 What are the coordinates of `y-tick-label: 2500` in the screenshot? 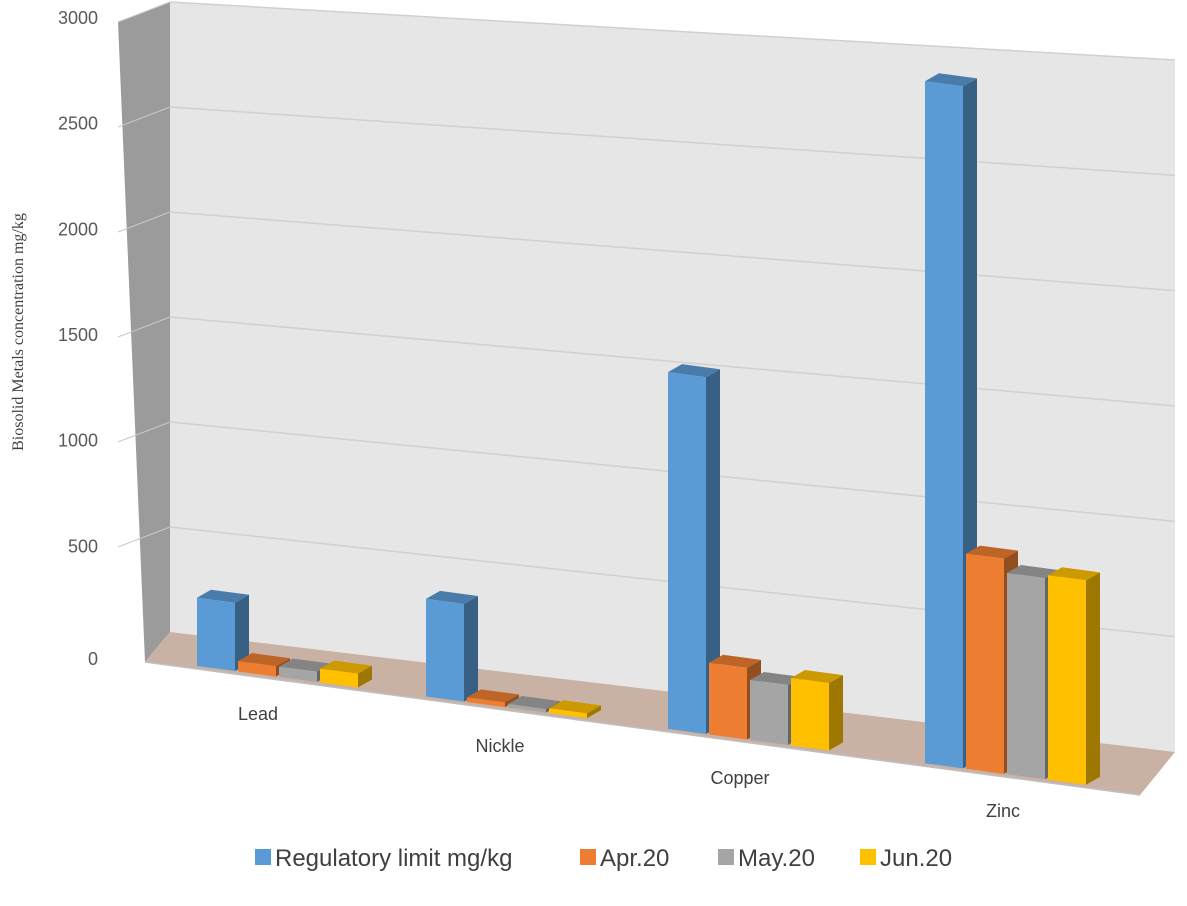 It's located at (78, 124).